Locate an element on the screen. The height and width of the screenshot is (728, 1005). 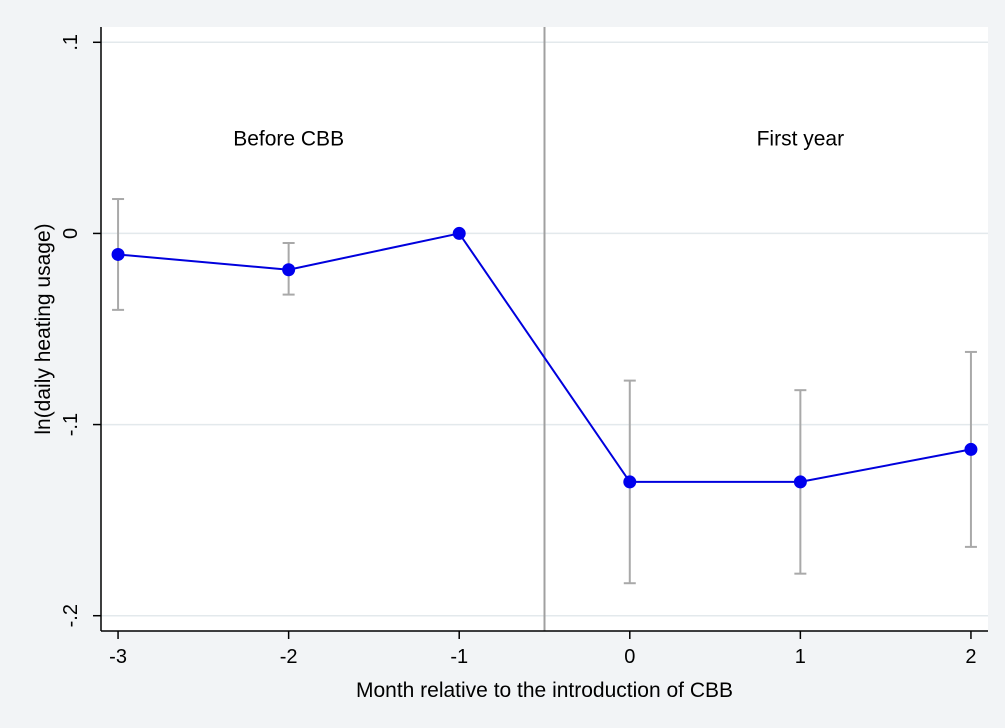
x-tick-label: -2 is located at coordinates (289, 657).